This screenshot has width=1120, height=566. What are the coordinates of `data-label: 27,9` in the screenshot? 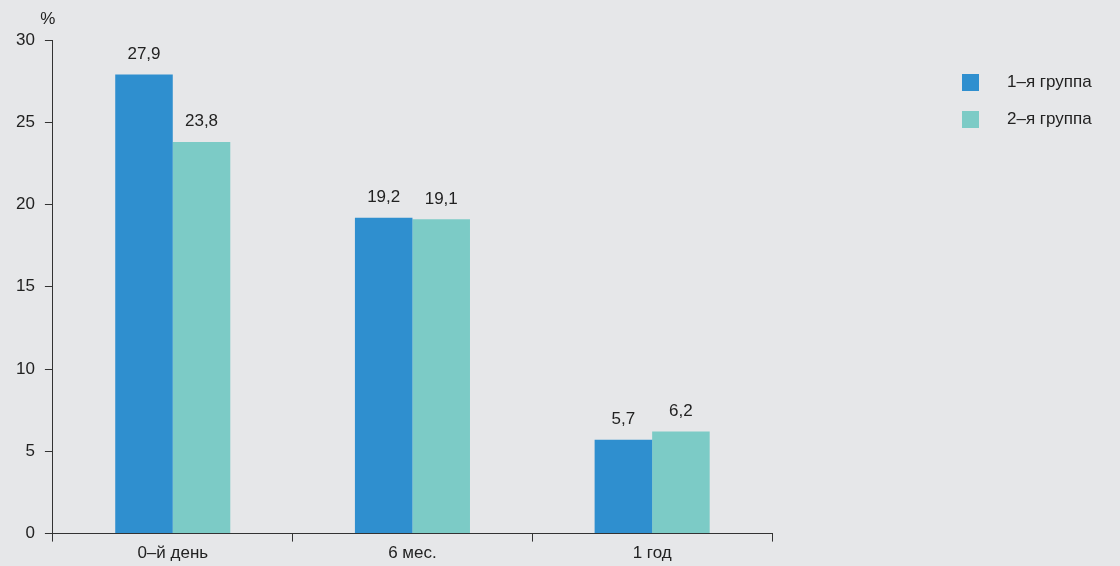 It's located at (144, 53).